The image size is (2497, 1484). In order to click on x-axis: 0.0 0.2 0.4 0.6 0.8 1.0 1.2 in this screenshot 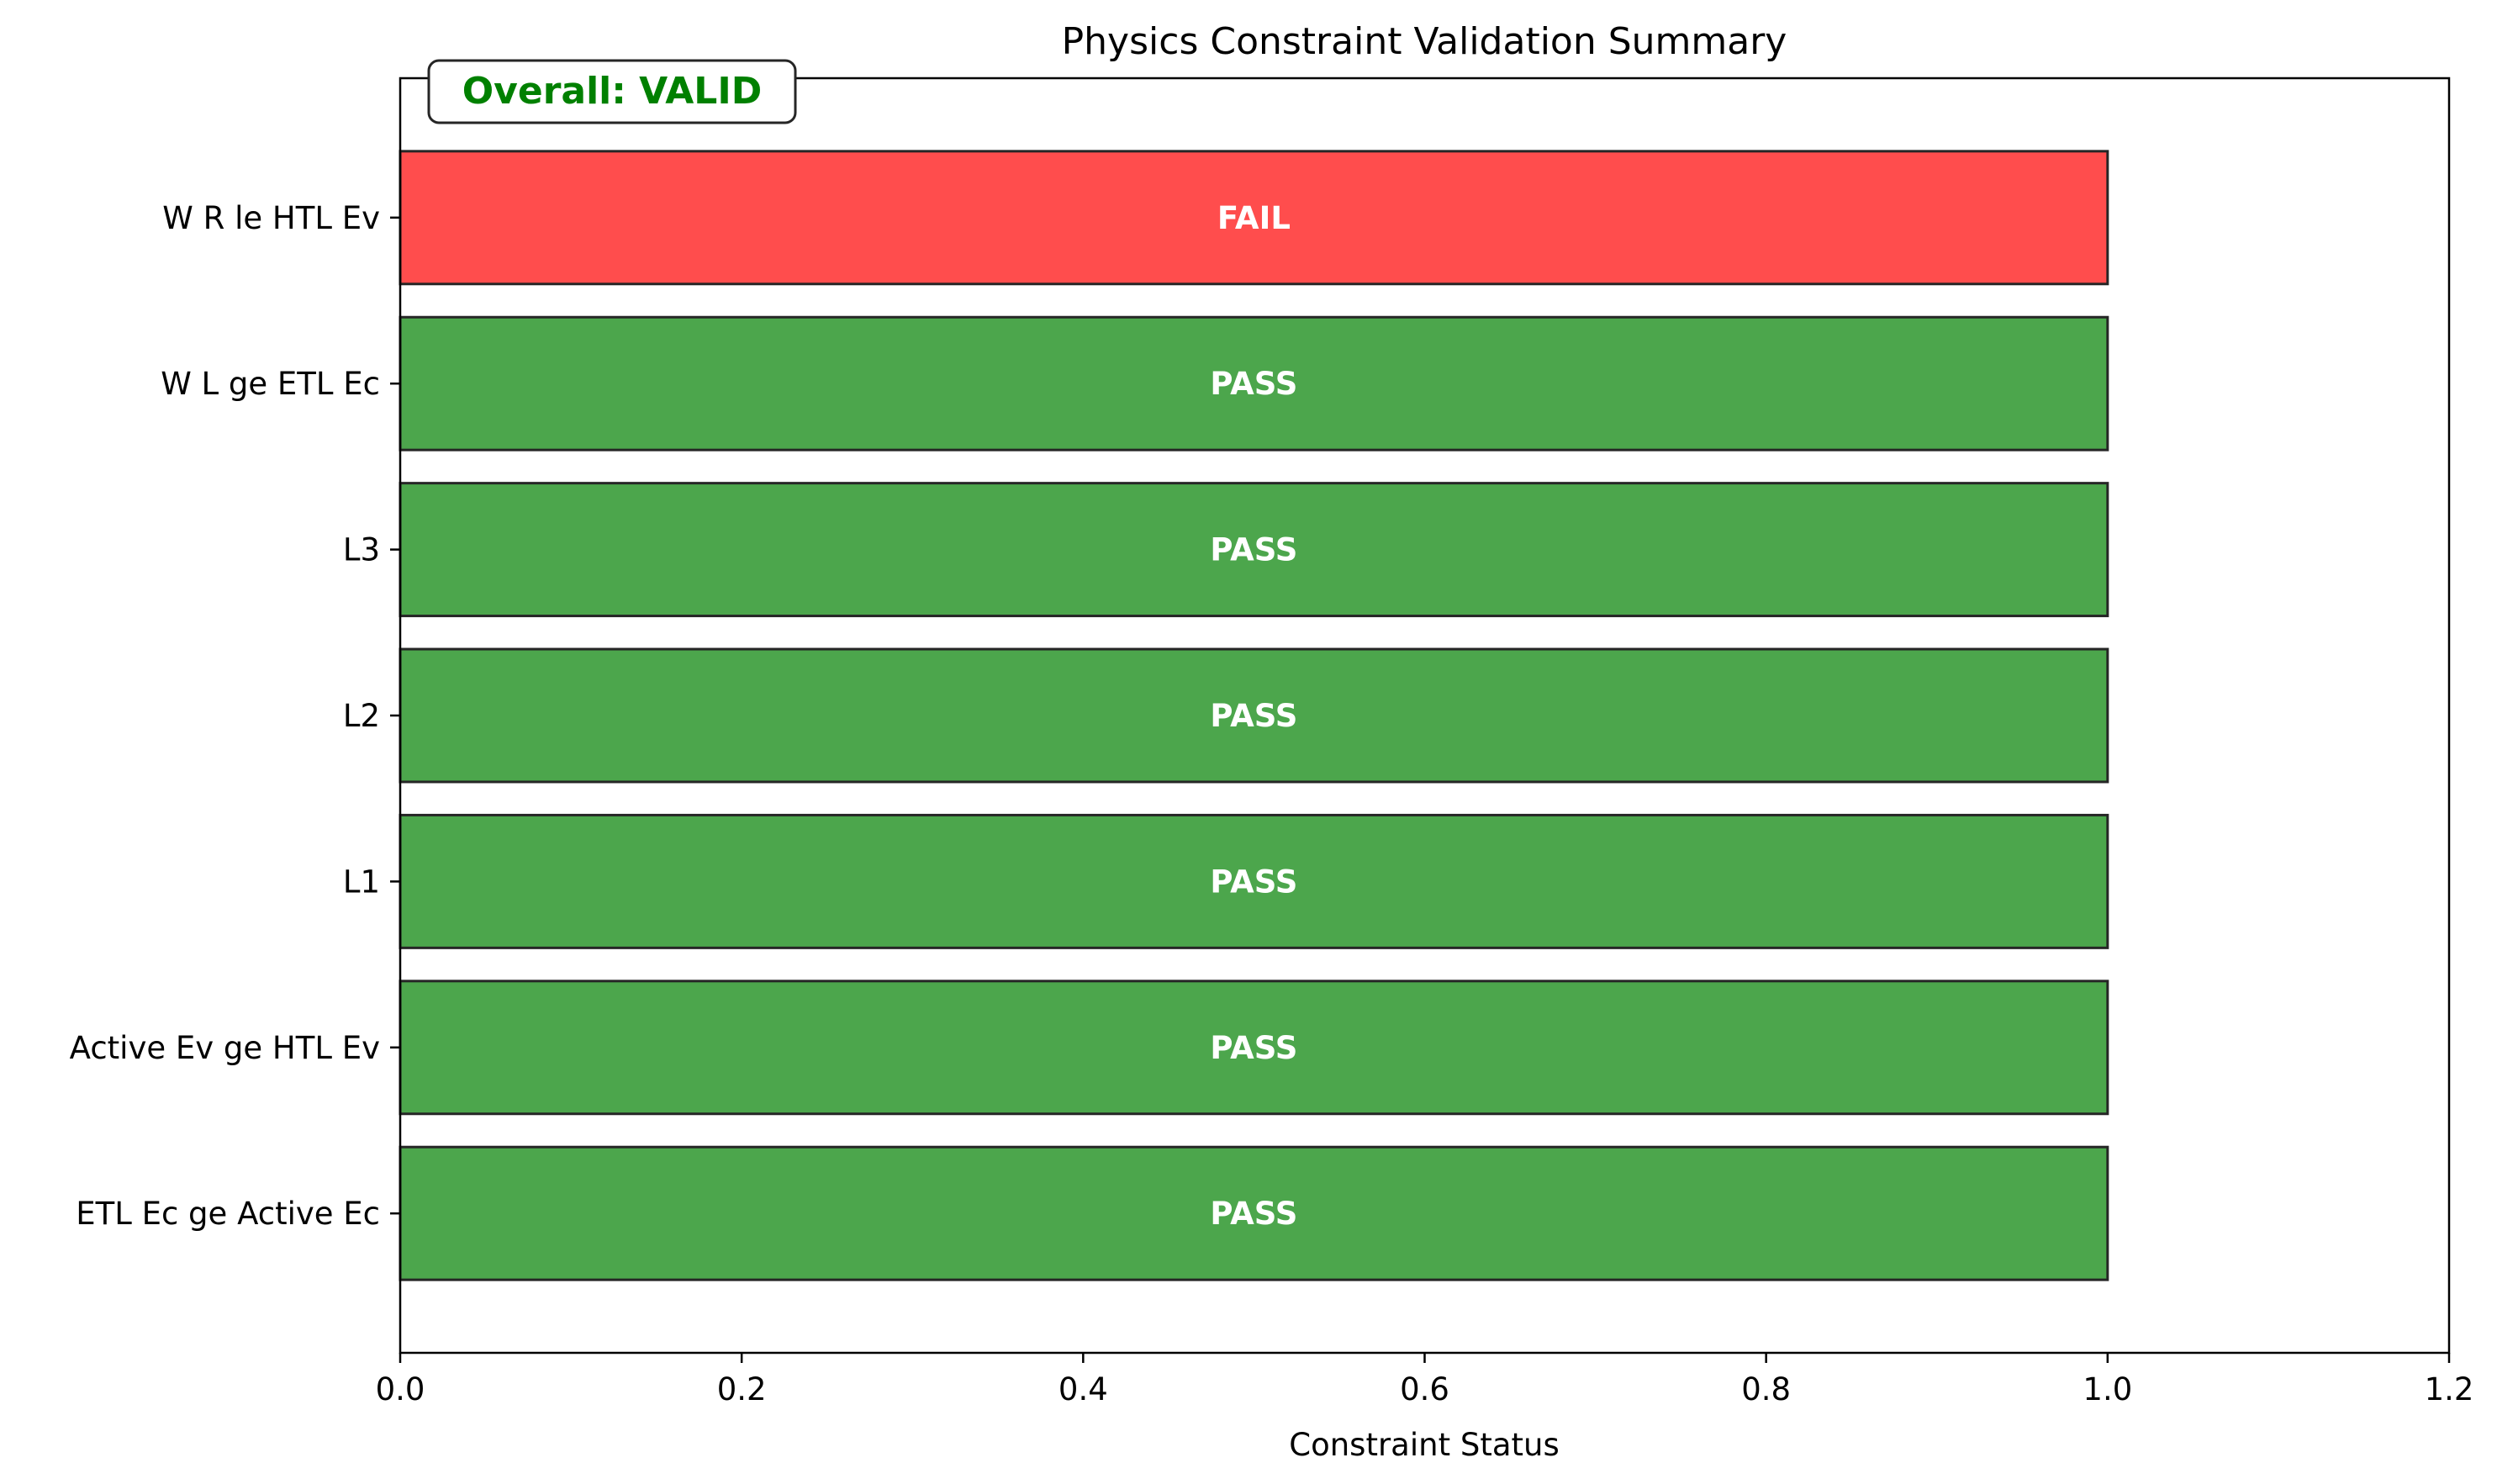, I will do `click(1425, 1380)`.